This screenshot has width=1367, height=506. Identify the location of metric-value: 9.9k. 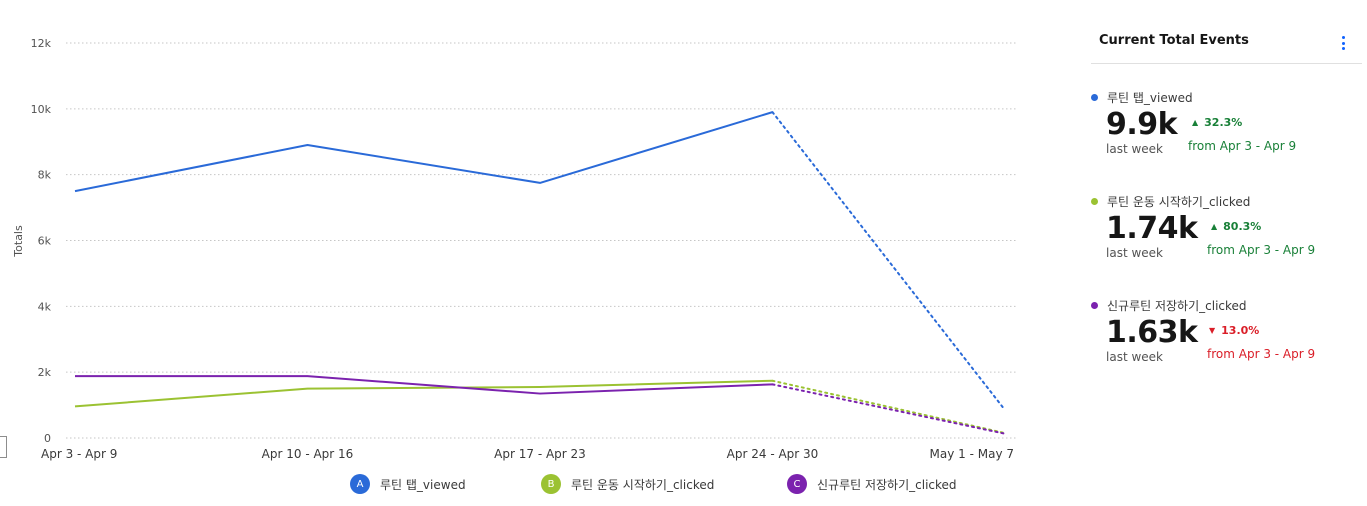
(1142, 124).